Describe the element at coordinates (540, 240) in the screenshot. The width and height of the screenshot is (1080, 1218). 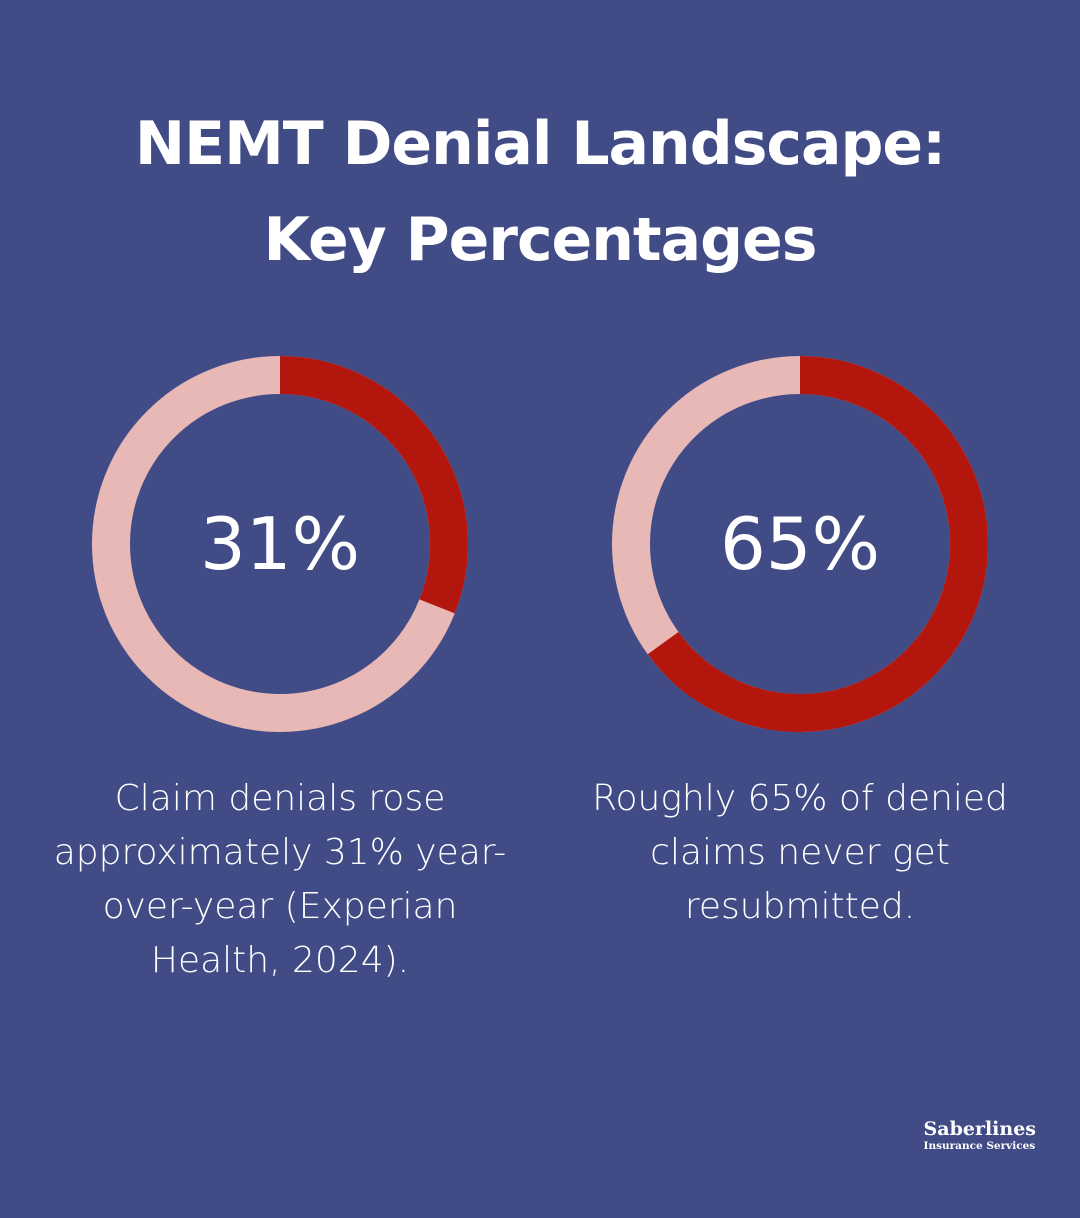
I see `title-line-2: Key Percentages` at that location.